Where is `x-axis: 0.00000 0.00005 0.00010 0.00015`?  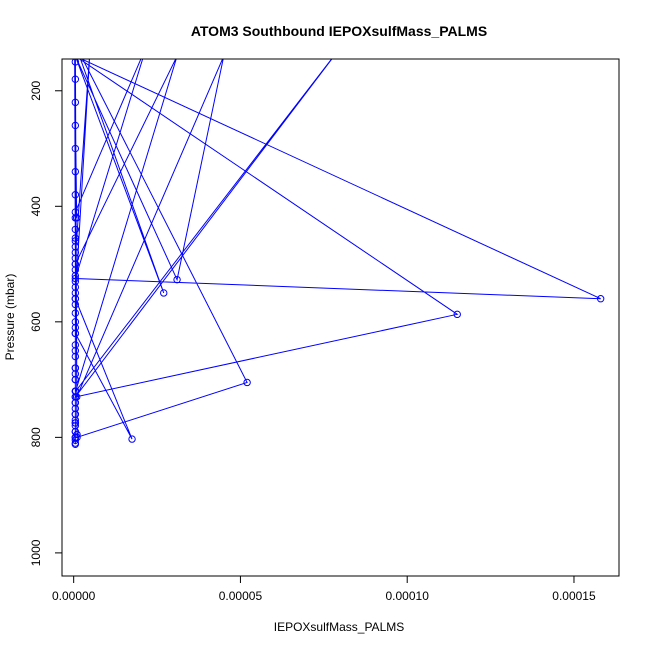 x-axis: 0.00000 0.00005 0.00010 0.00015 is located at coordinates (324, 589).